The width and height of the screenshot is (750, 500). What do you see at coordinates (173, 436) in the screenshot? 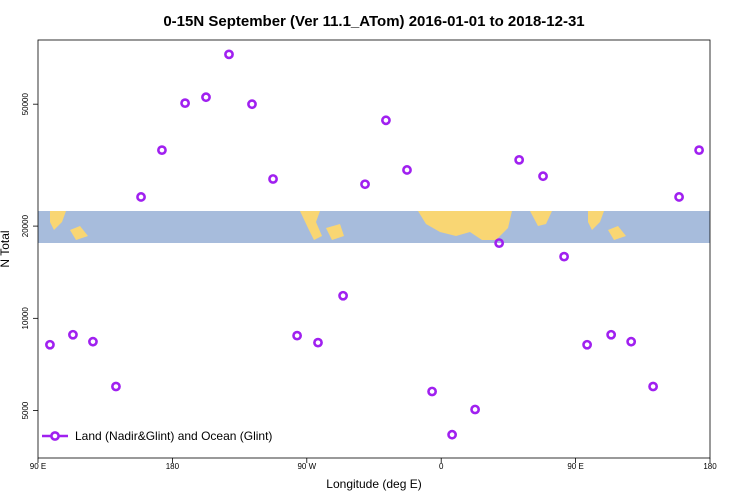
I see `legend-label: Land (Nadir&Glint) and Ocean (Glint)` at bounding box center [173, 436].